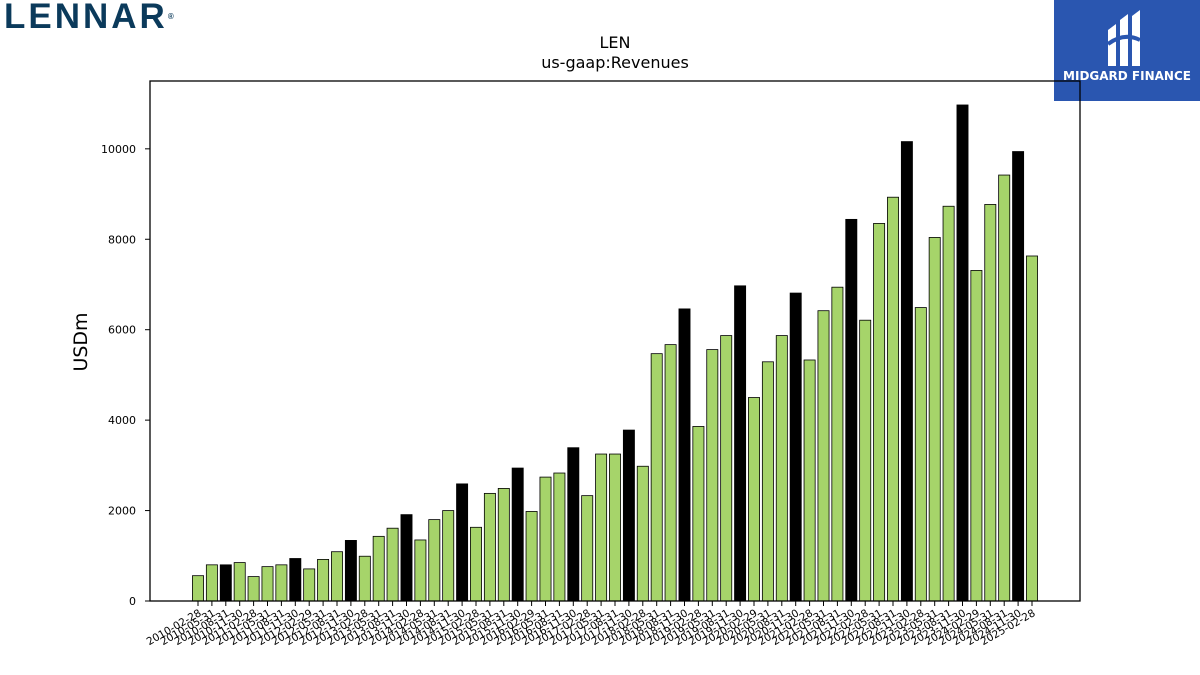 The width and height of the screenshot is (1200, 675). What do you see at coordinates (615, 62) in the screenshot?
I see `chart-subtitle: us-gaap:Revenues` at bounding box center [615, 62].